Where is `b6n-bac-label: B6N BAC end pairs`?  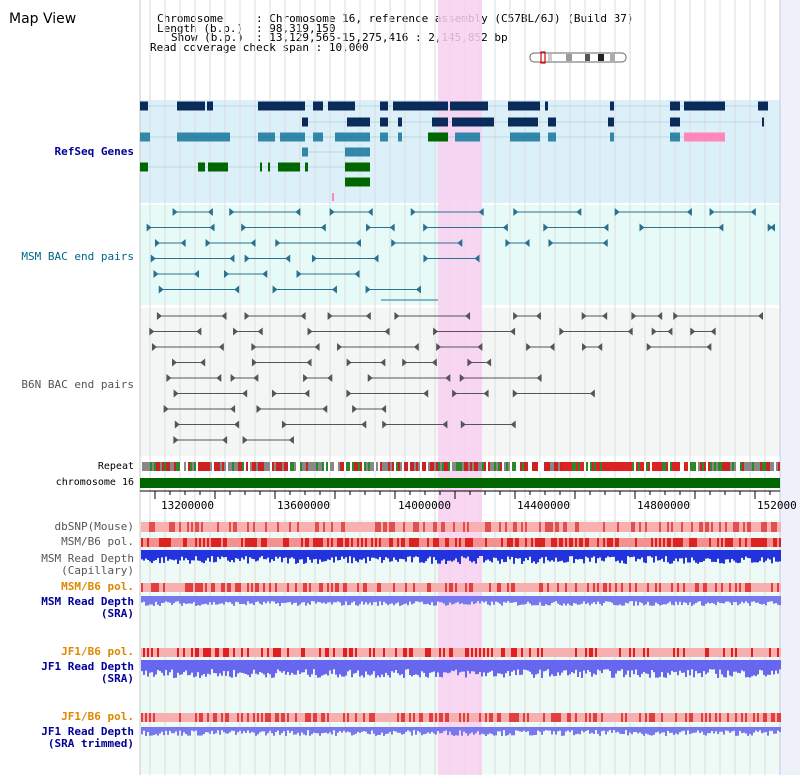 b6n-bac-label: B6N BAC end pairs is located at coordinates (77, 384).